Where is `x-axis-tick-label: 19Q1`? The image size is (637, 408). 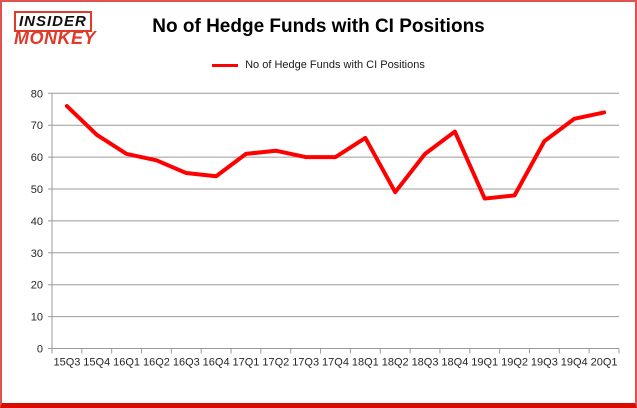 x-axis-tick-label: 19Q1 is located at coordinates (484, 363).